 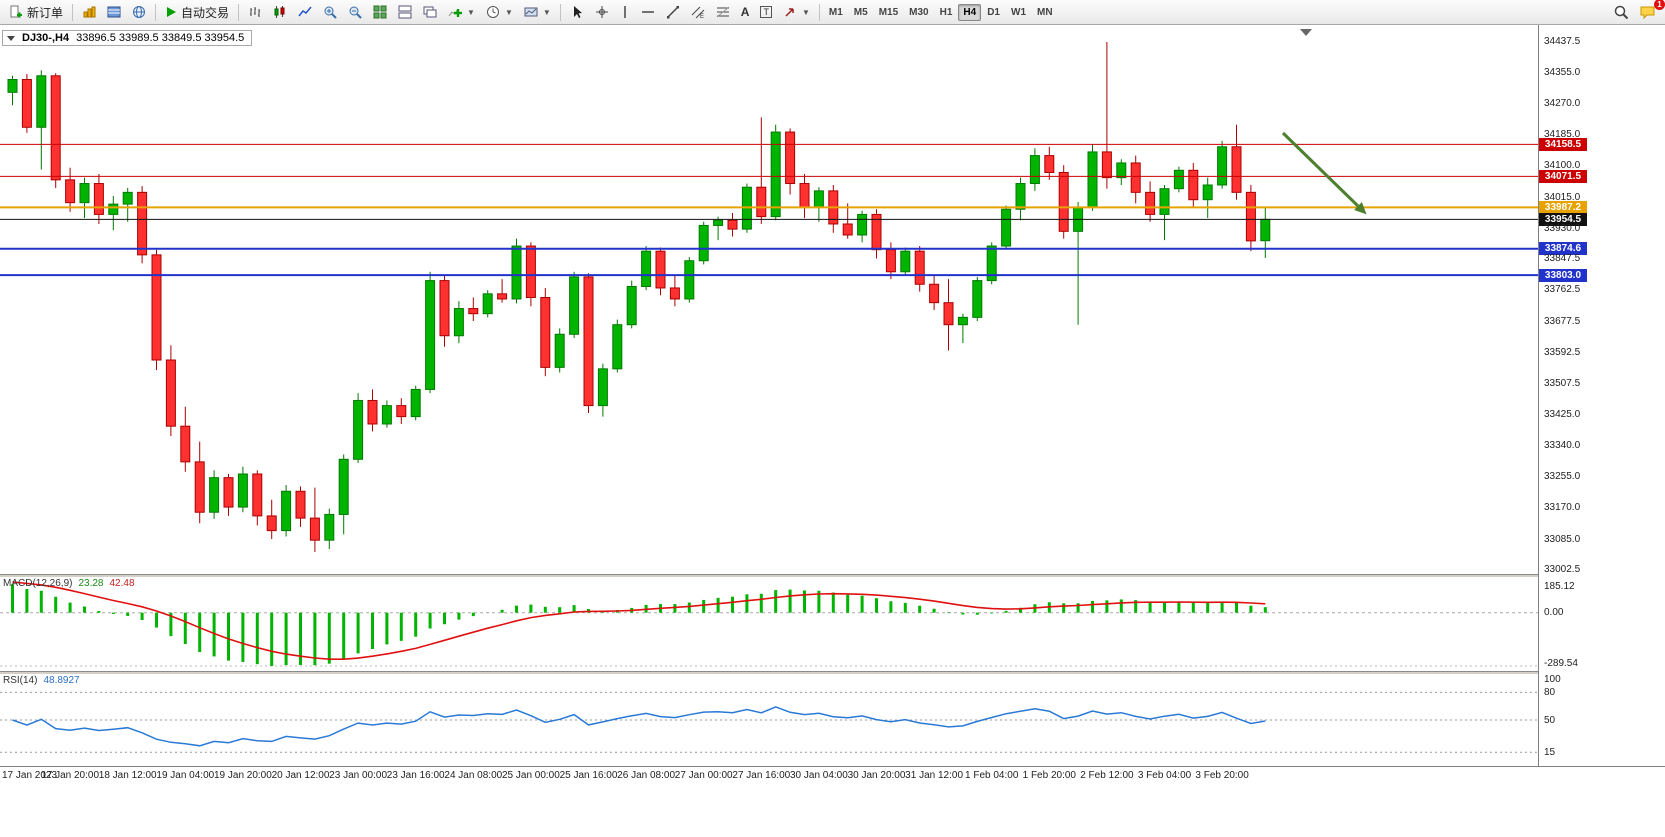 What do you see at coordinates (139, 12) in the screenshot?
I see `help-button` at bounding box center [139, 12].